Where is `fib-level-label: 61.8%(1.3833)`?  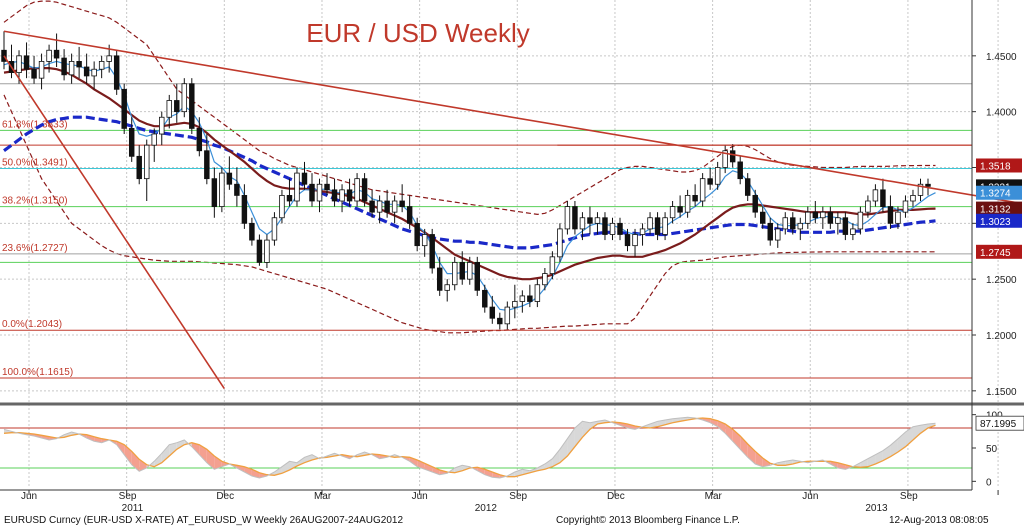
fib-level-label: 61.8%(1.3833) is located at coordinates (35, 124).